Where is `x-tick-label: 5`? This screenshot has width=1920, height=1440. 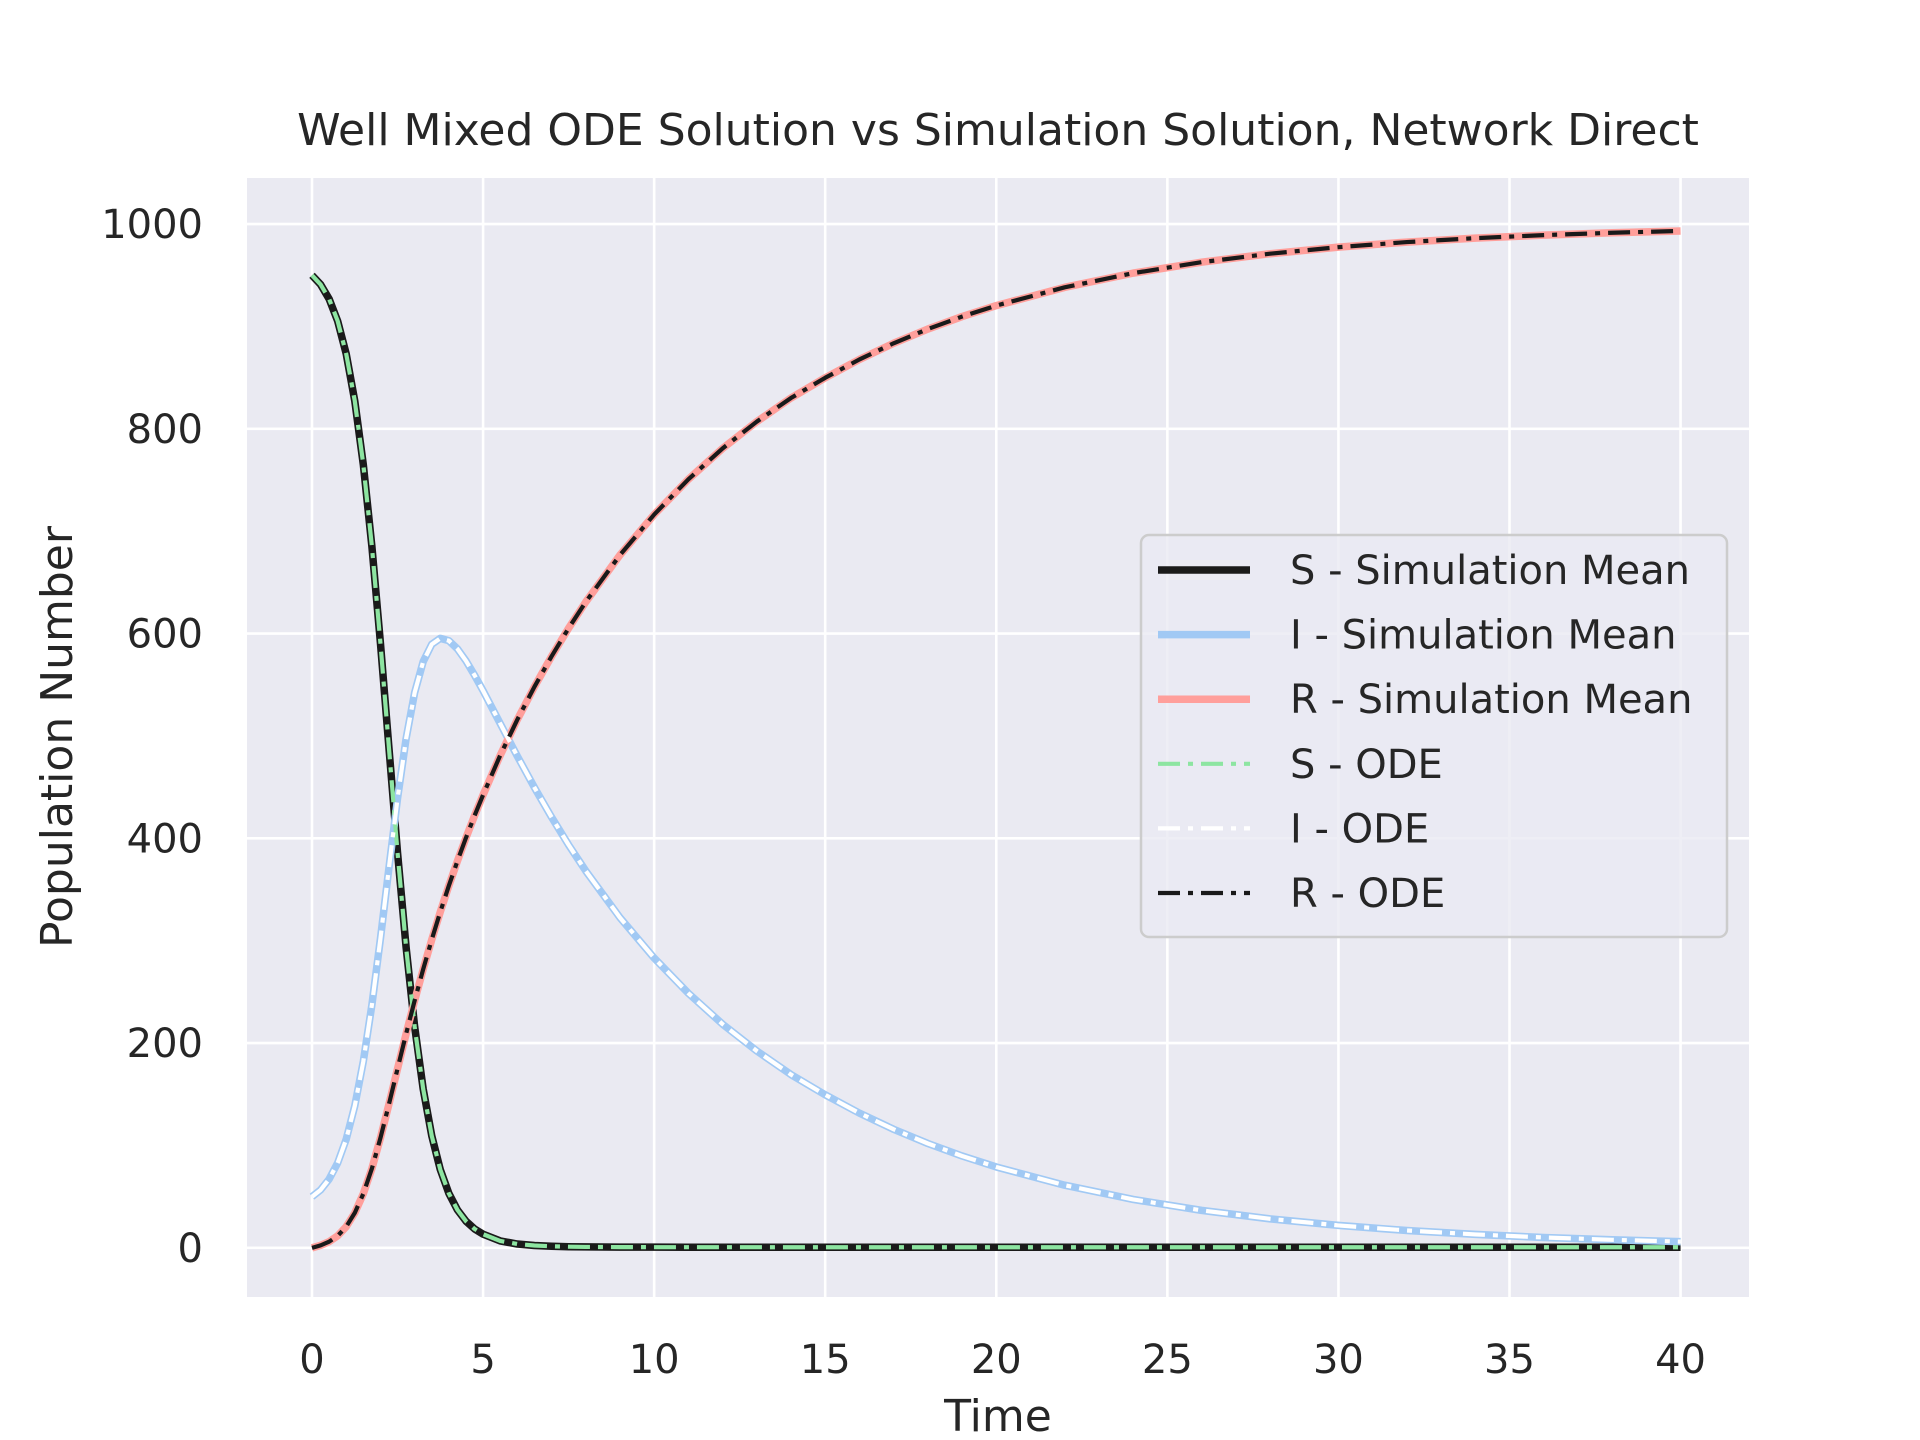 x-tick-label: 5 is located at coordinates (482, 1360).